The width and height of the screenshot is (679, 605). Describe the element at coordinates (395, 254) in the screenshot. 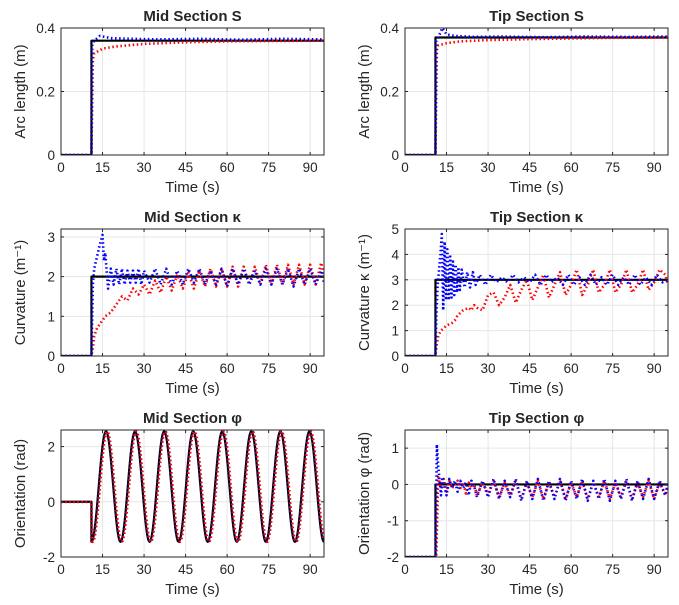

I see `y-tick-label: 4` at that location.